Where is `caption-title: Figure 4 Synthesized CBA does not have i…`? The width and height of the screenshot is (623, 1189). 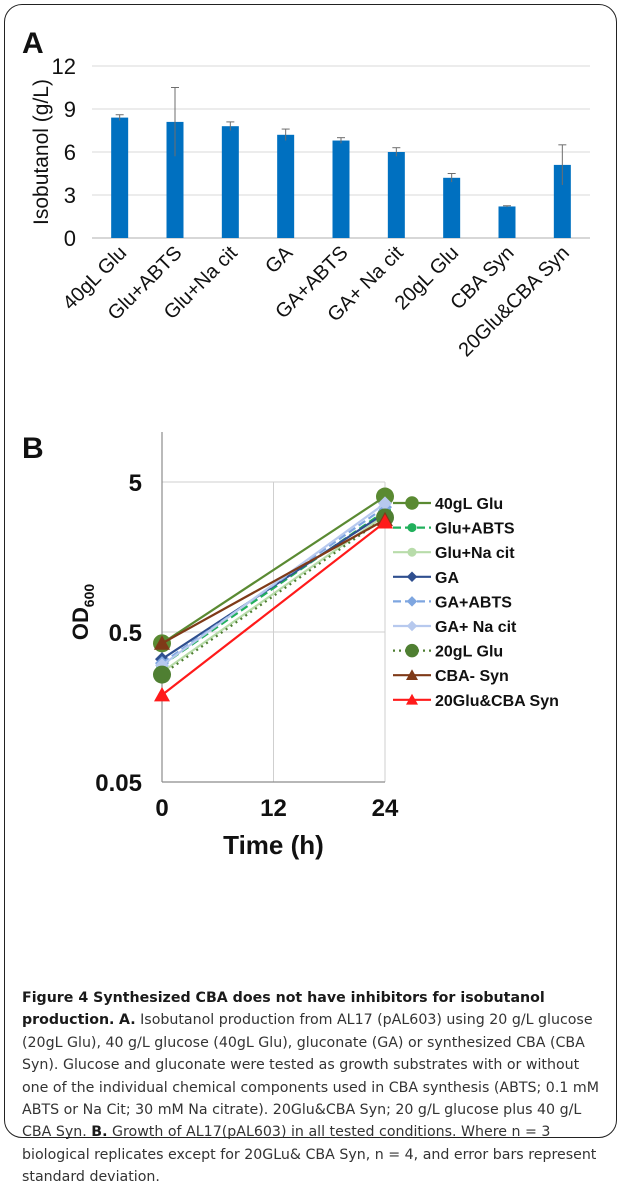
caption-title: Figure 4 Synthesized CBA does not have i… is located at coordinates (283, 1009).